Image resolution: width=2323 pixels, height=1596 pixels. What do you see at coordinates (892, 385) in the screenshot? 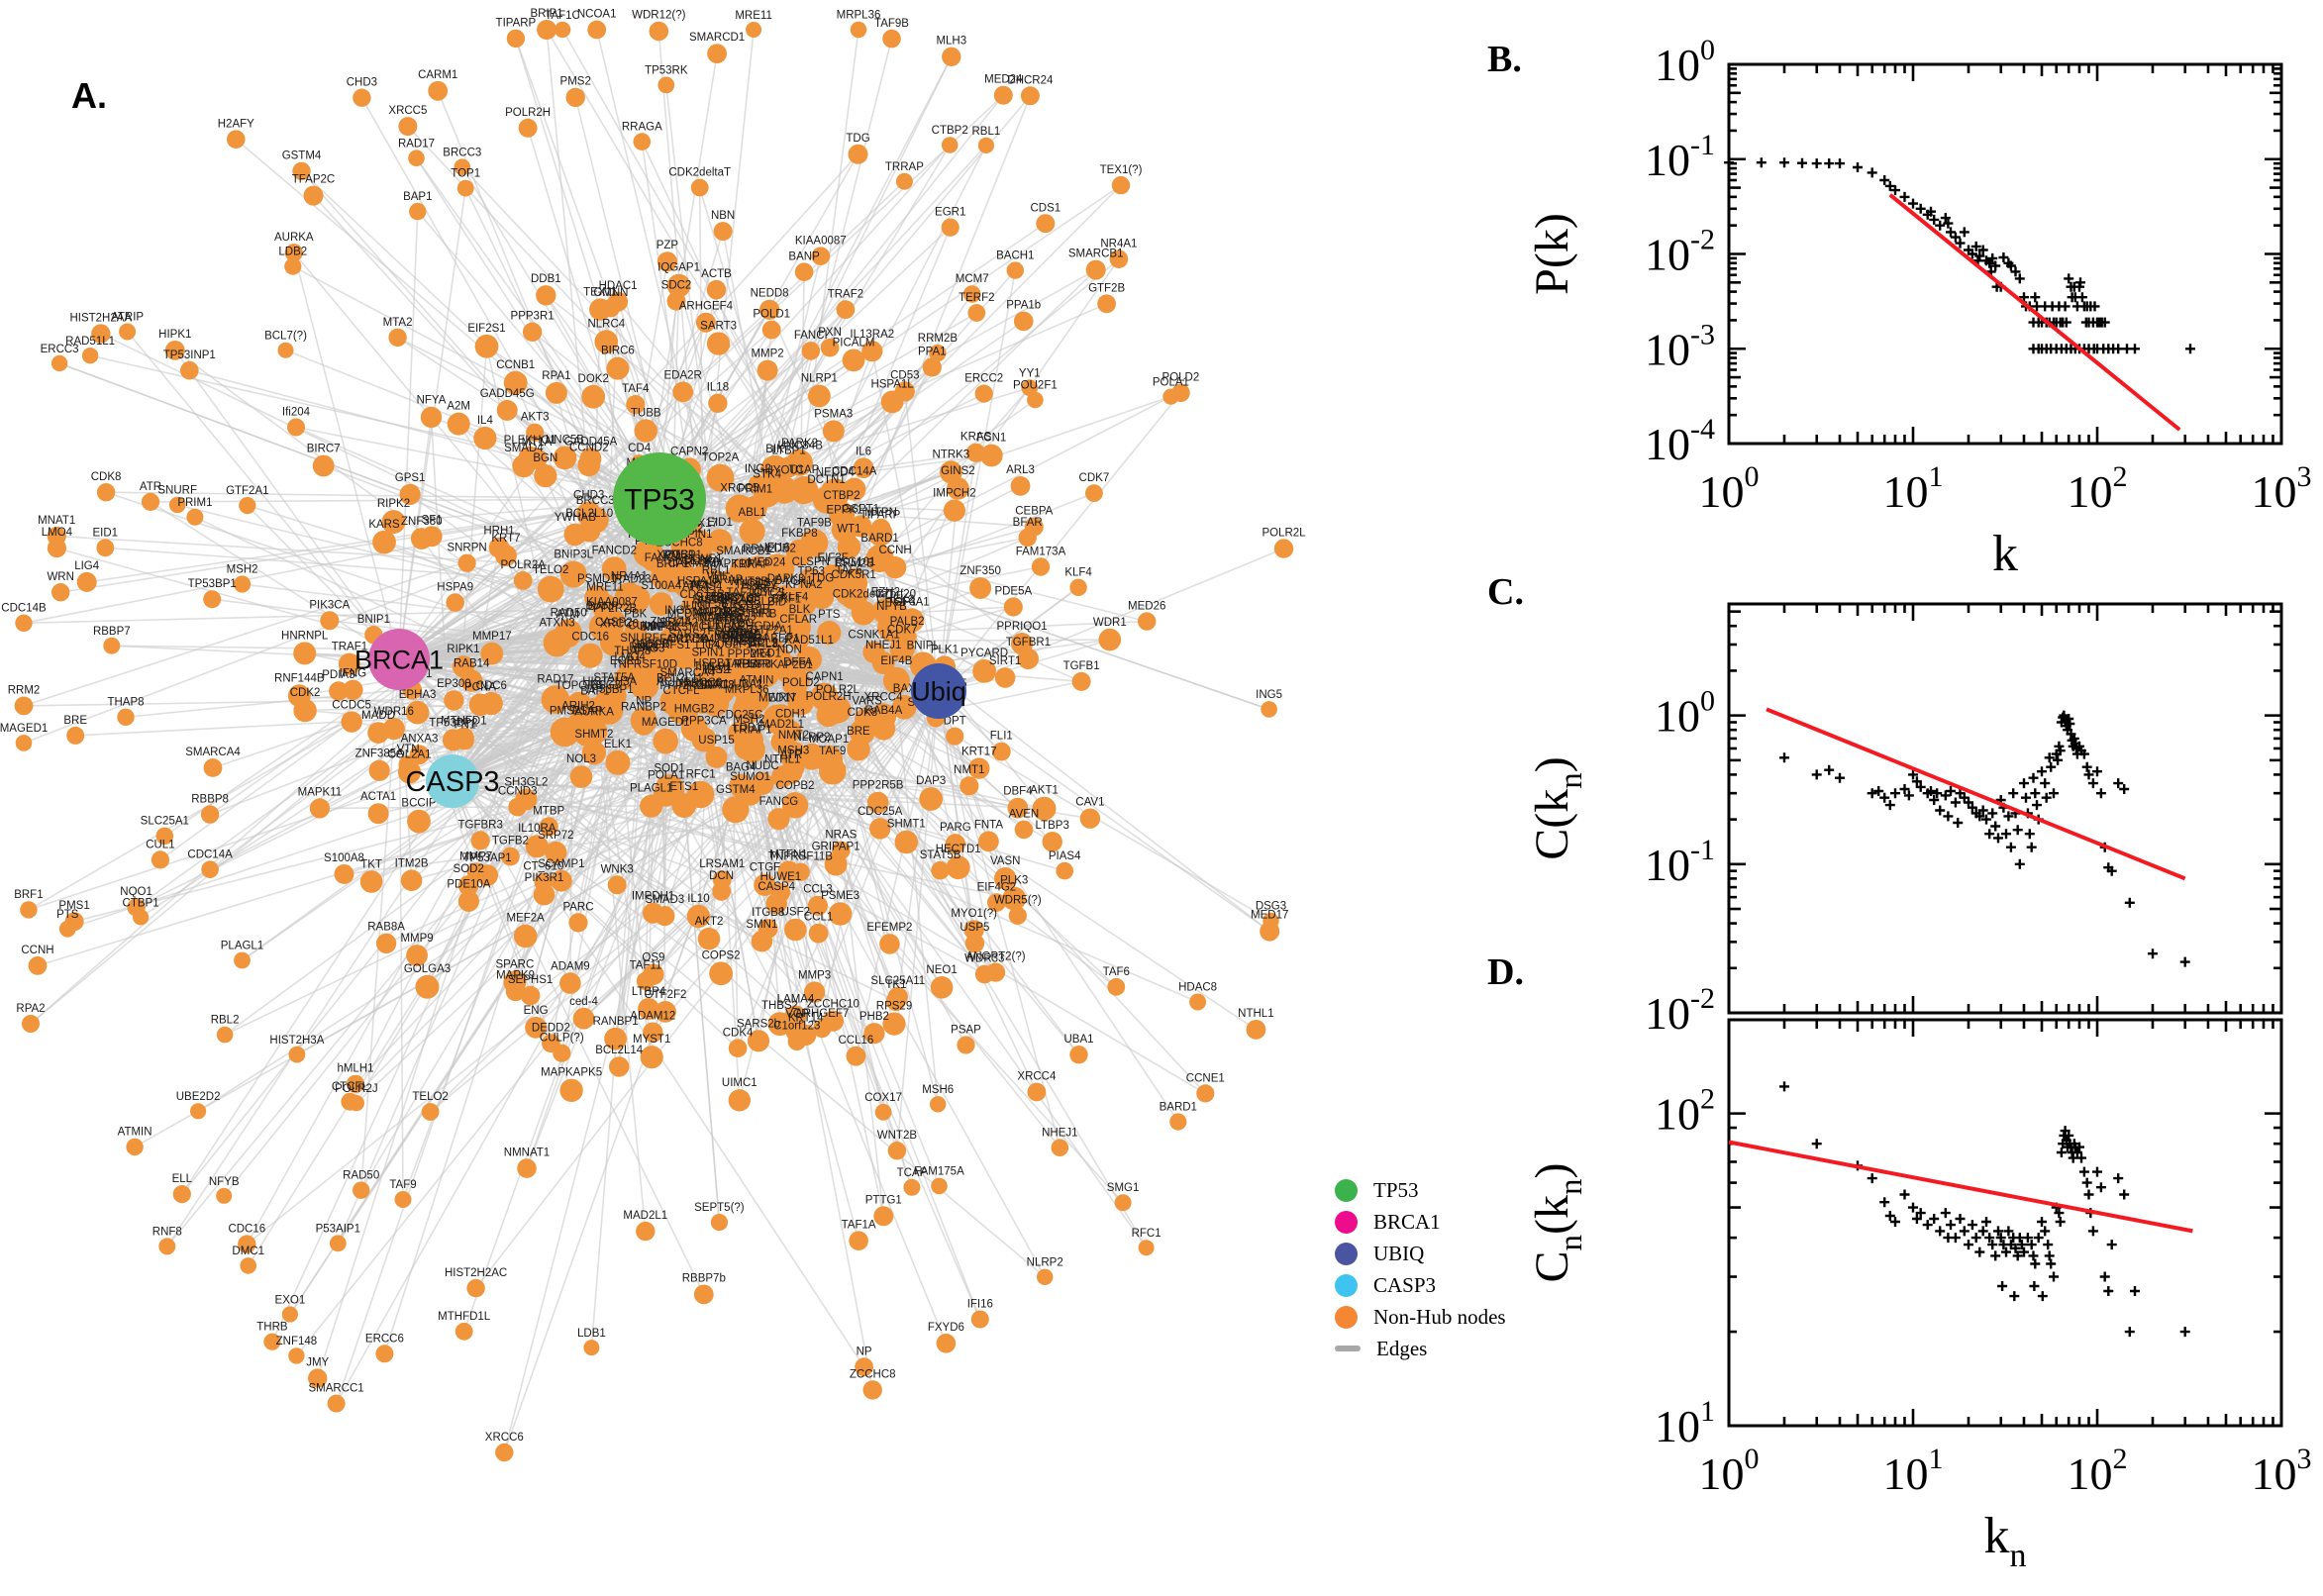
I see `svg-text: HSPA1L` at bounding box center [892, 385].